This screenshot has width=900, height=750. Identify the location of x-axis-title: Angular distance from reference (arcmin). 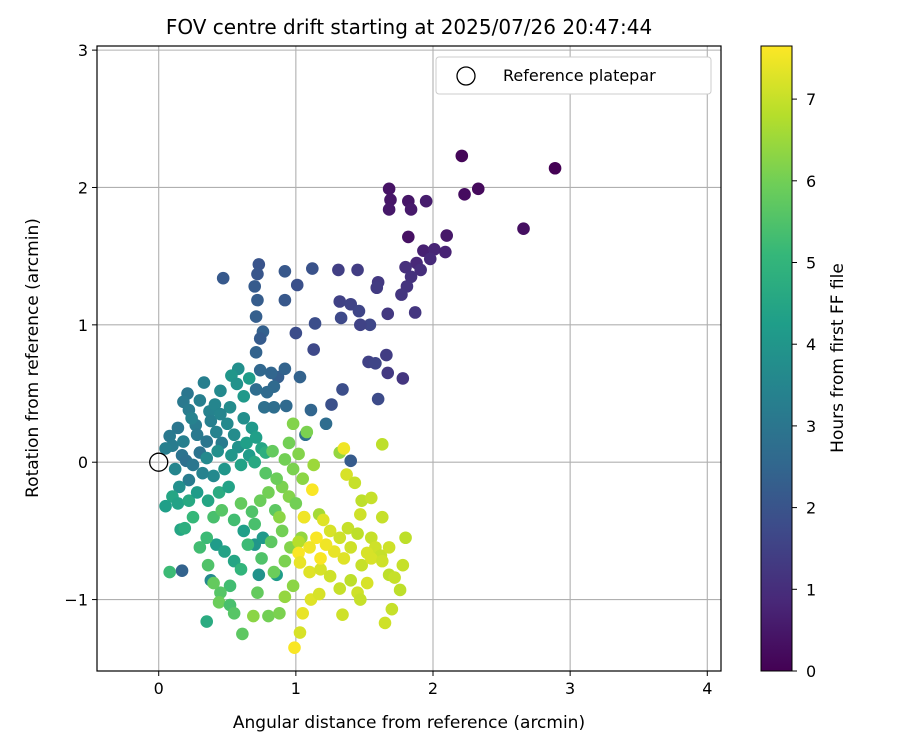
(409, 723).